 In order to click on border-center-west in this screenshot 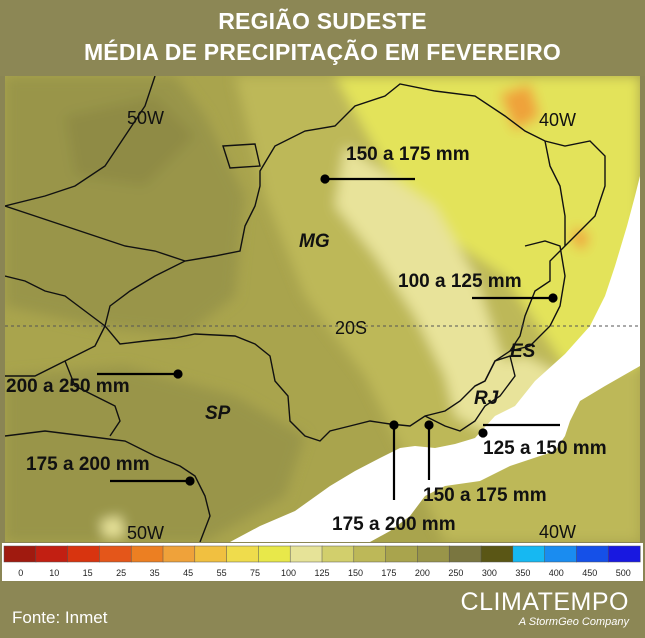, I will do `click(80, 141)`.